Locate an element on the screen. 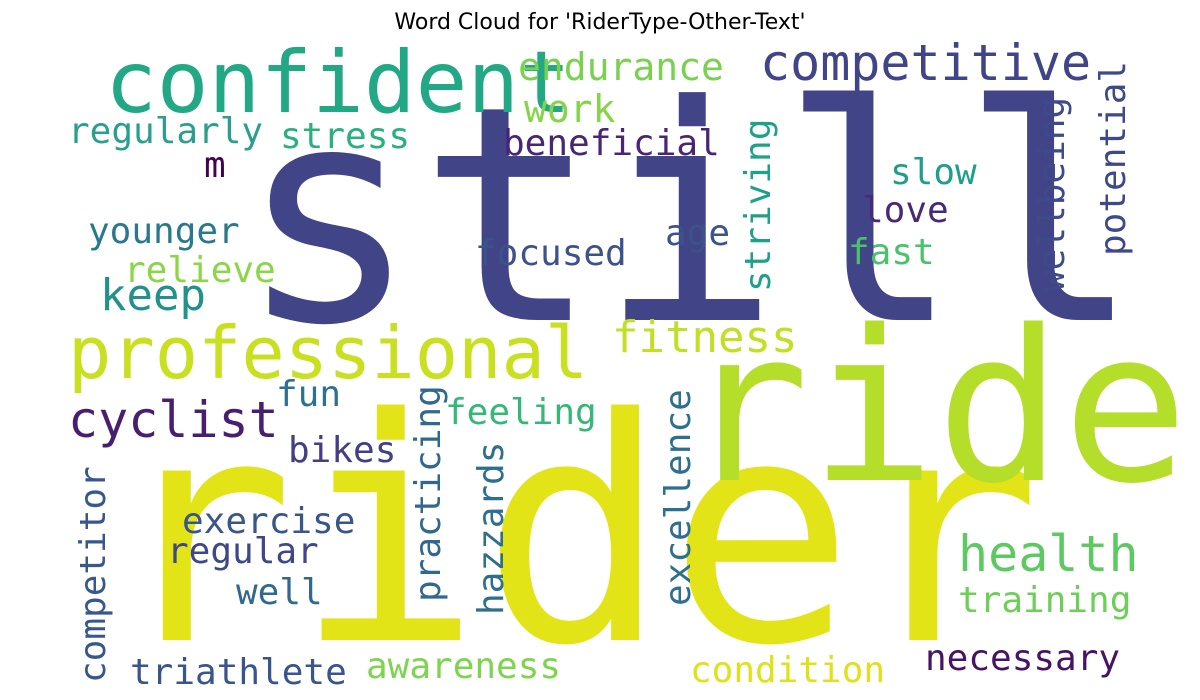  word-work: work is located at coordinates (570, 109).